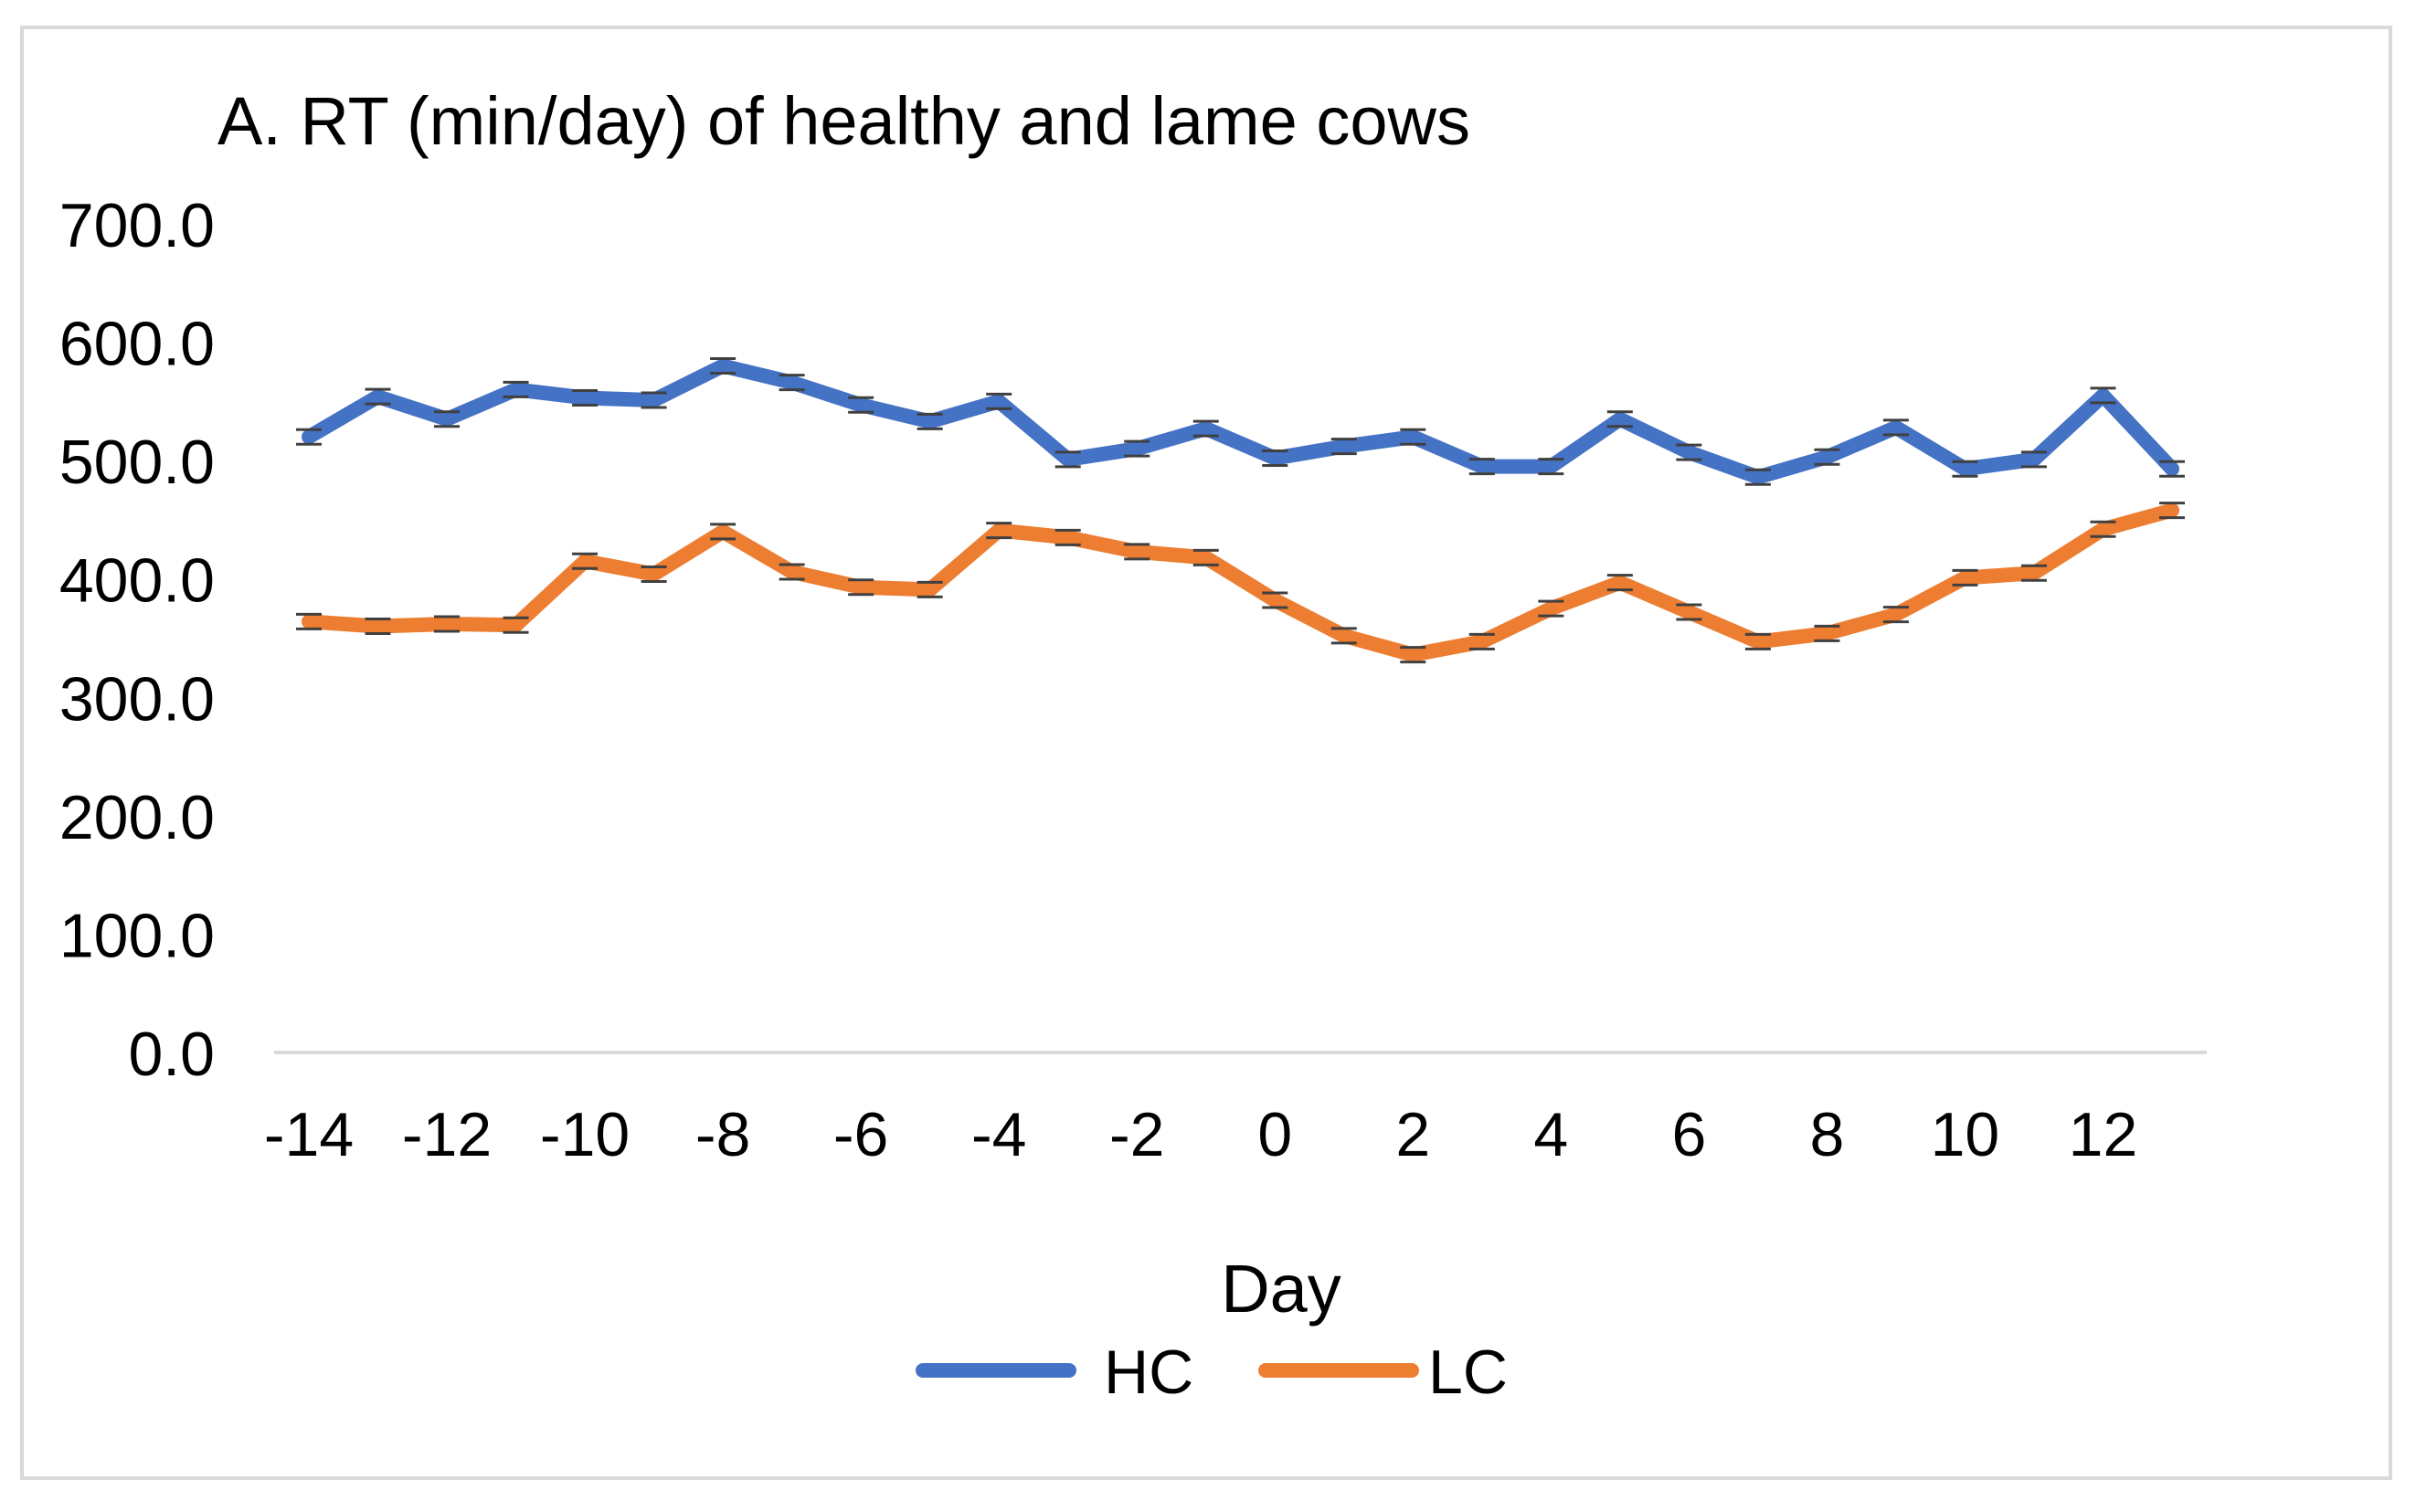  What do you see at coordinates (137, 699) in the screenshot?
I see `y-tick-label: 300.0` at bounding box center [137, 699].